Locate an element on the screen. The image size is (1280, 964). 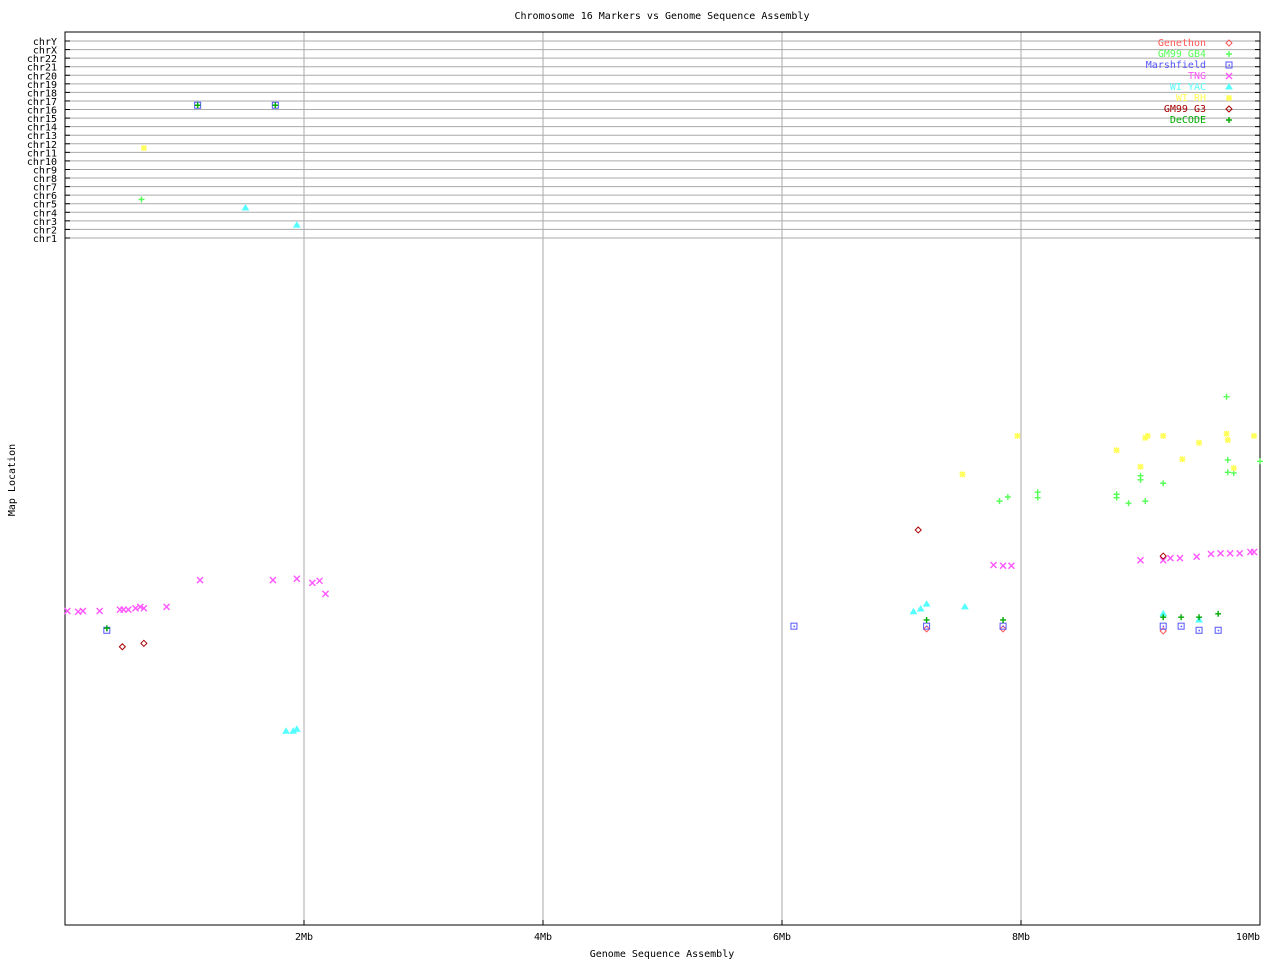
x-tick-label: 10Mb is located at coordinates (1248, 937).